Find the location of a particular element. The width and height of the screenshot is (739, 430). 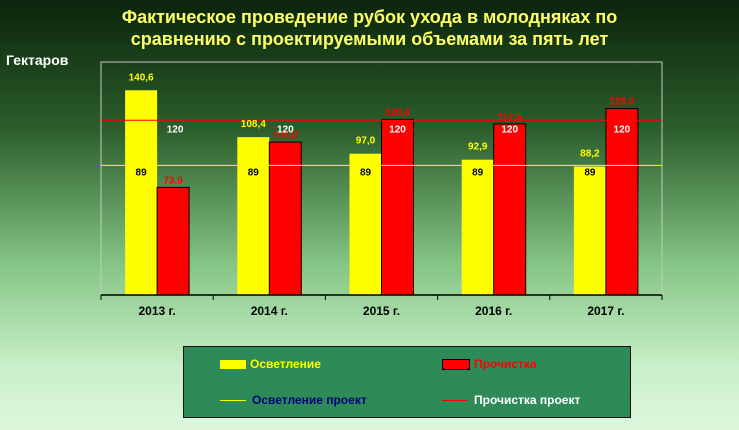

data-label-prochistka-3: 117,5 is located at coordinates (509, 117).